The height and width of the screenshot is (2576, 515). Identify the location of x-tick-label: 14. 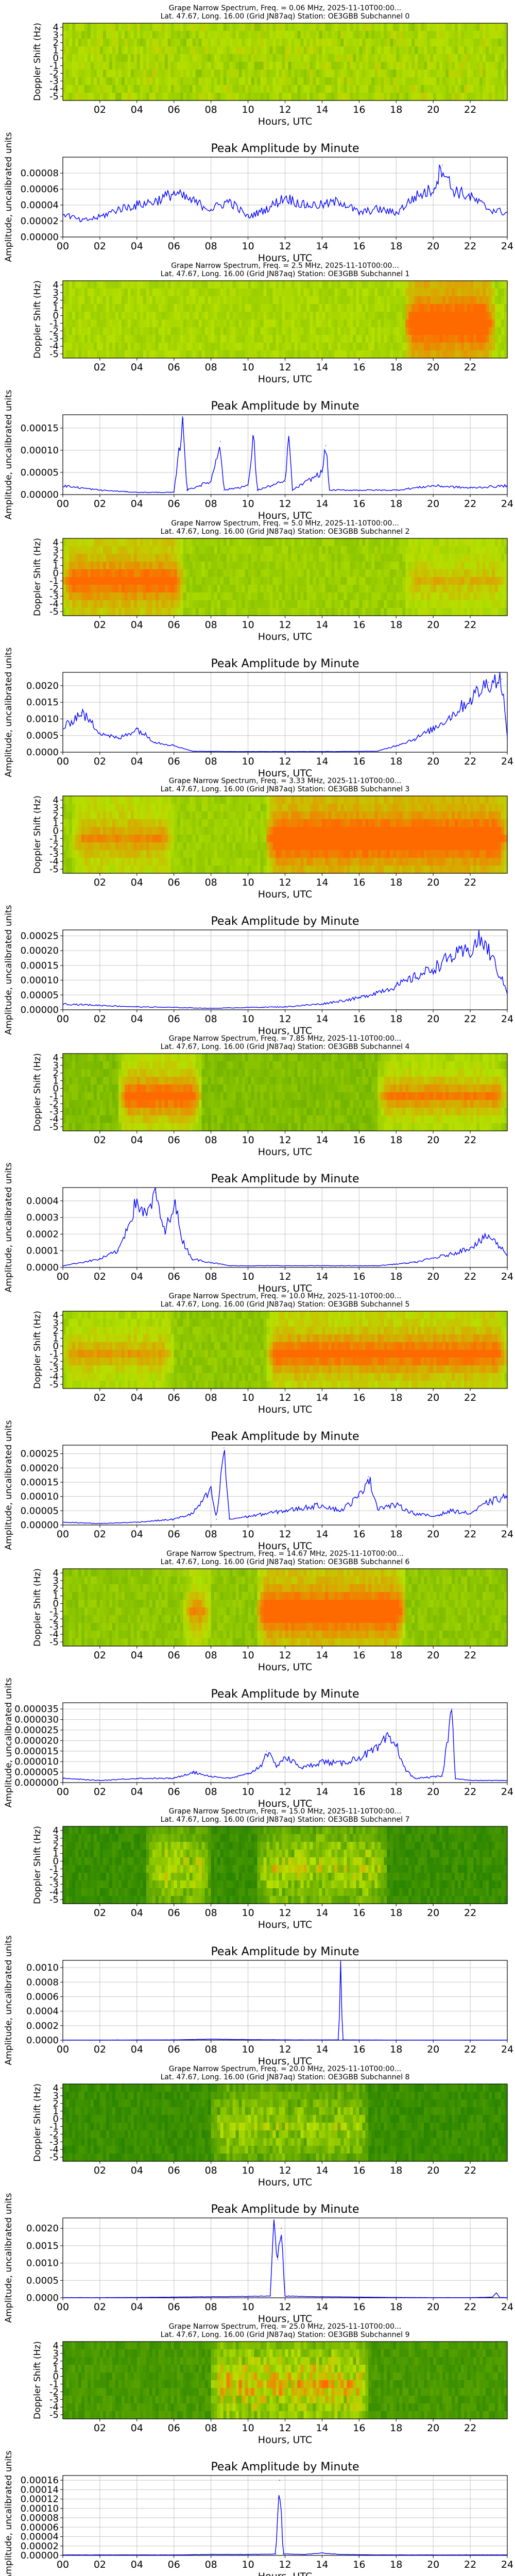
(322, 246).